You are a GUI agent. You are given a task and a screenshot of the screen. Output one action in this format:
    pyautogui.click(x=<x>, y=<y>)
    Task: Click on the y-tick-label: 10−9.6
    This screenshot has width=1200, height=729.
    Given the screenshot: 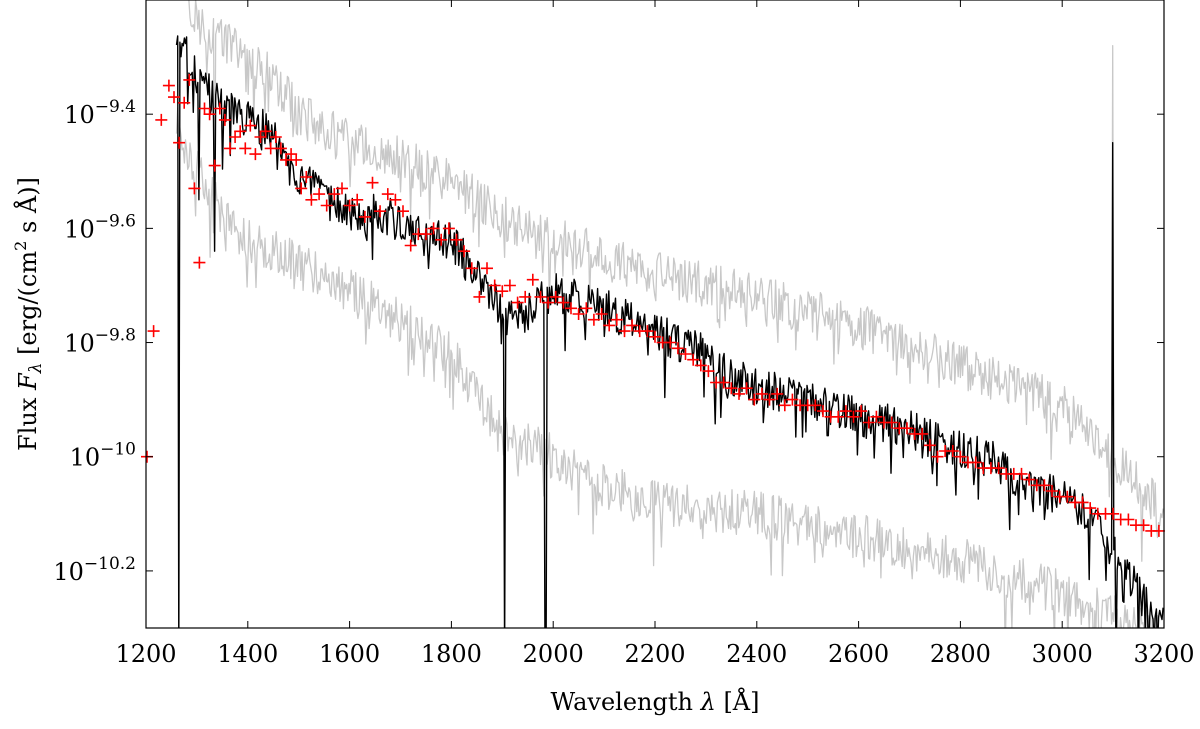 What is the action you would take?
    pyautogui.click(x=100, y=227)
    